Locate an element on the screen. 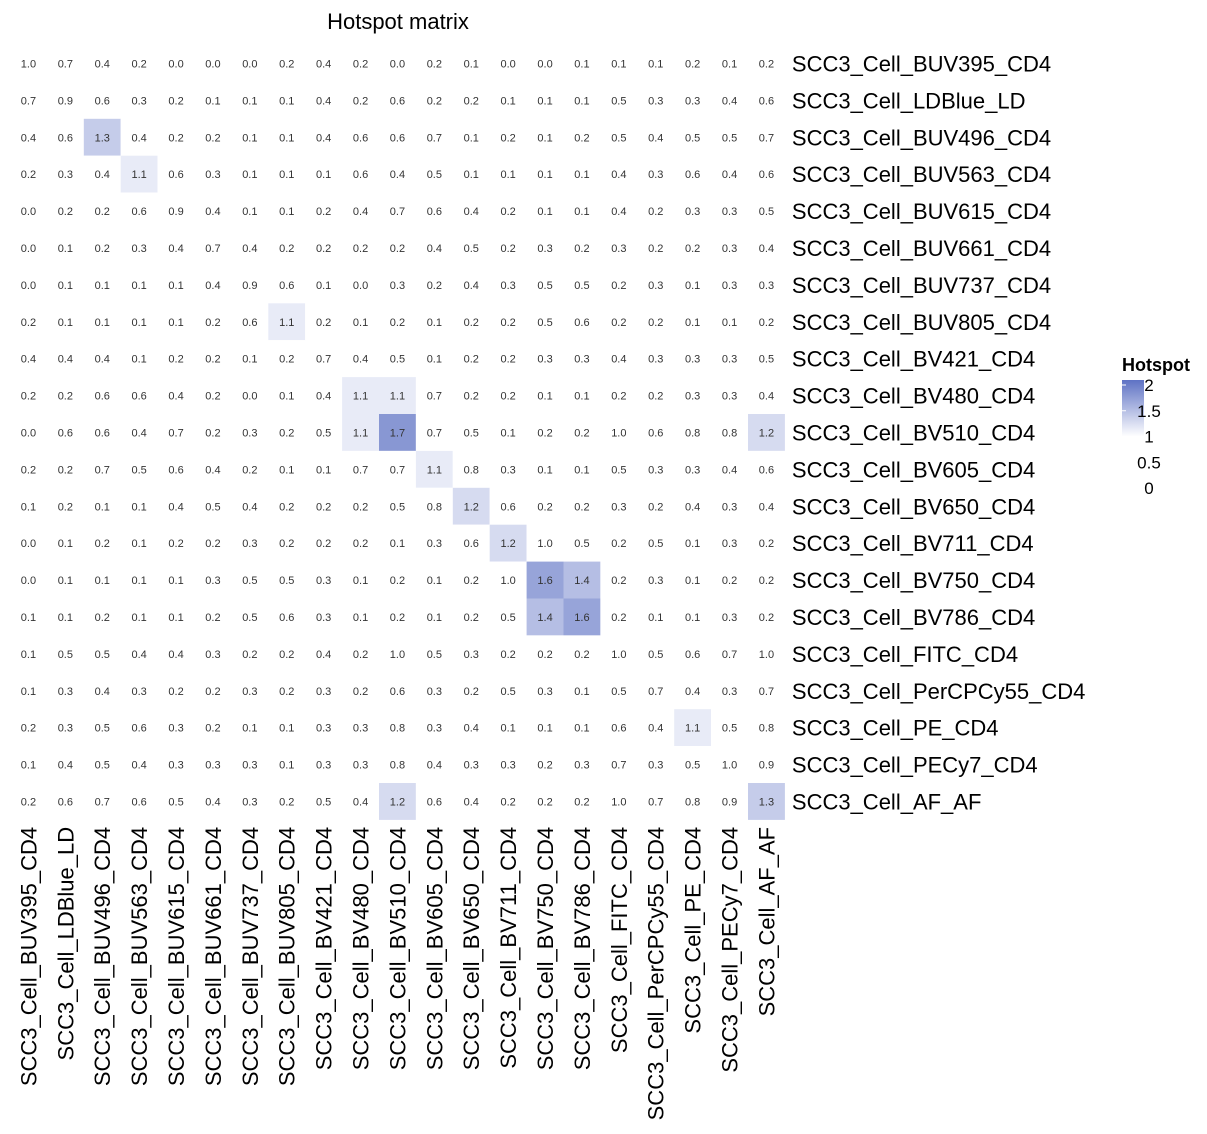 The image size is (1207, 1134). cell-value-label: 1.0 is located at coordinates (508, 581).